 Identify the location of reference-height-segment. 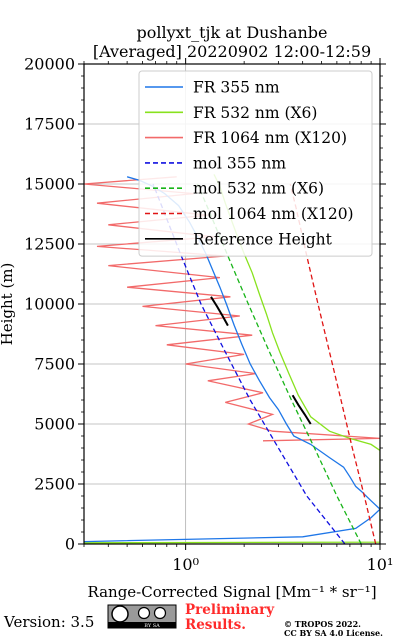
(301, 409).